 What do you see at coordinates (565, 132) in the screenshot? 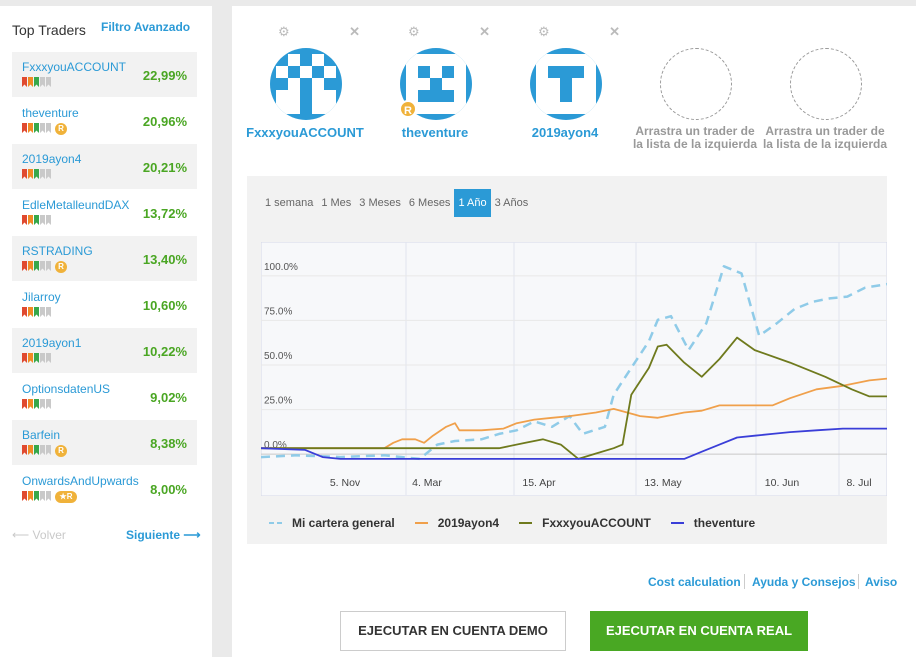
I see `slot-trader-name: 2019ayon4` at bounding box center [565, 132].